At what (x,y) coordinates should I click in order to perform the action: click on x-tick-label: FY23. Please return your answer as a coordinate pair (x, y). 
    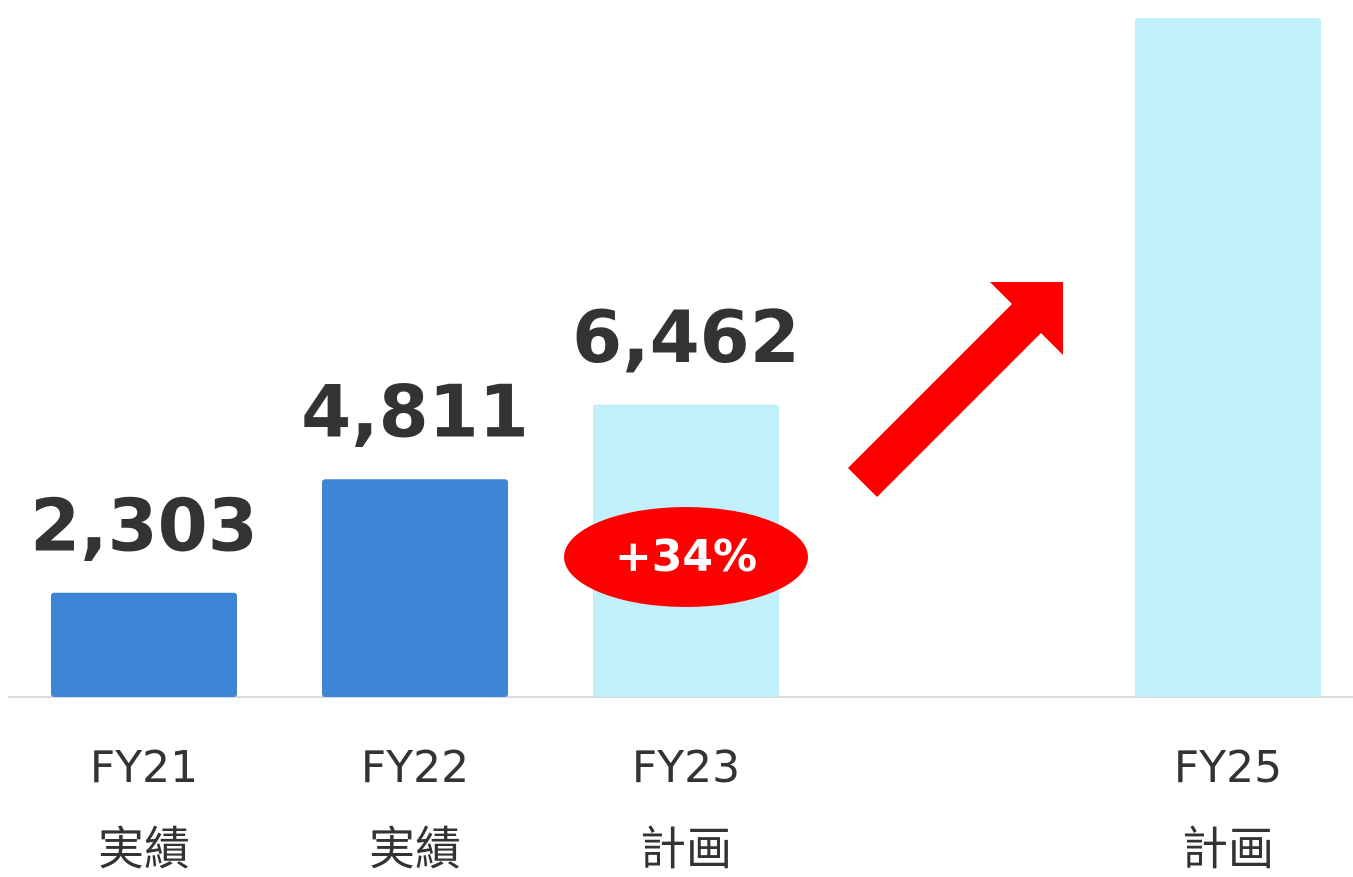
    Looking at the image, I should click on (686, 767).